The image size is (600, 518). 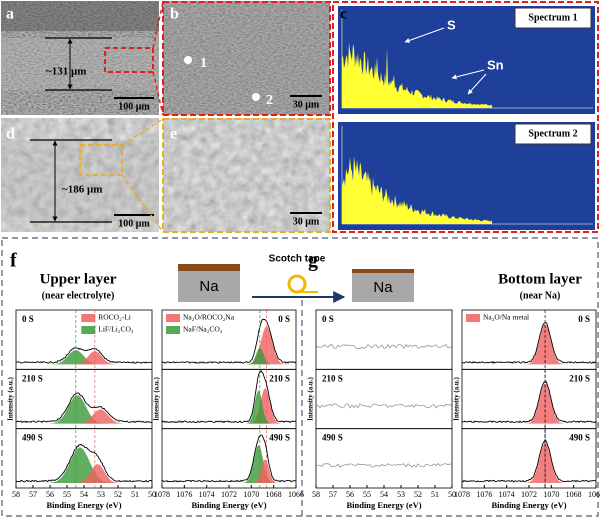 I want to click on label: S, so click(x=451, y=24).